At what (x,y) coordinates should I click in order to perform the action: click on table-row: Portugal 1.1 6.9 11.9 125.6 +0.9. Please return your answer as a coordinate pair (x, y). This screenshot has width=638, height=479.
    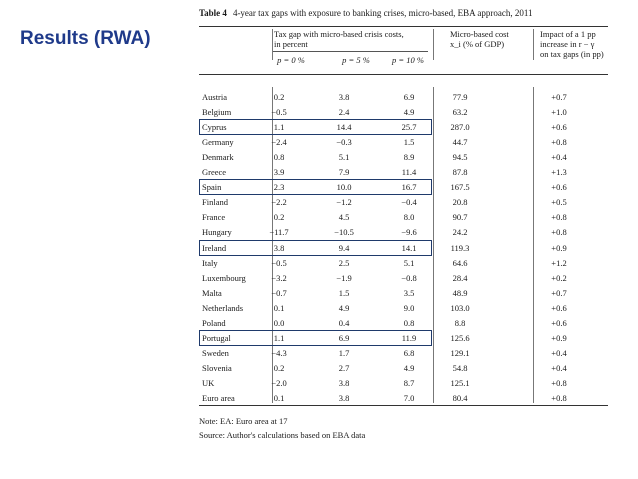
    Looking at the image, I should click on (403, 338).